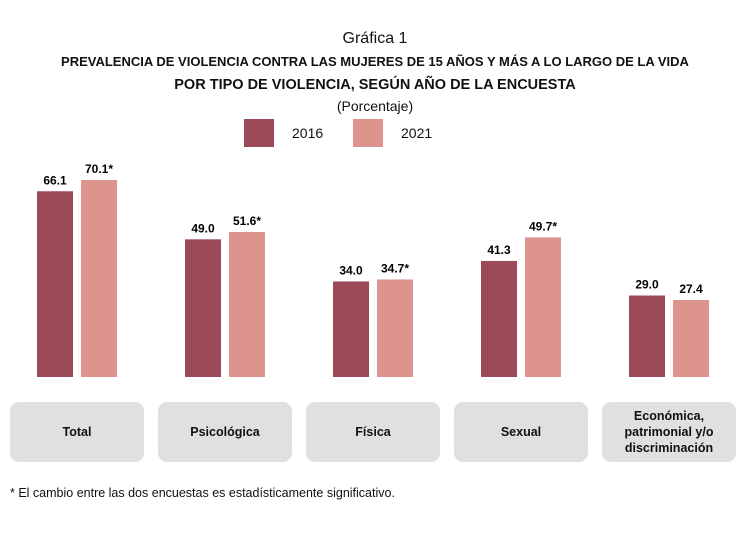  I want to click on data-label-2016-2: 34.0, so click(351, 270).